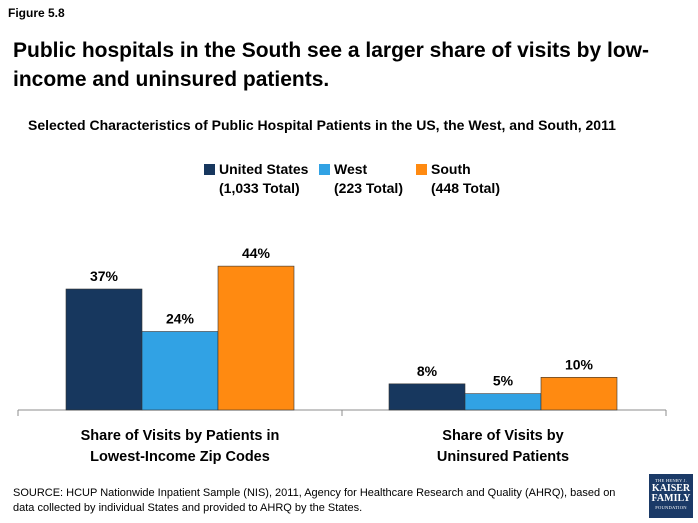 Image resolution: width=698 pixels, height=523 pixels. I want to click on data-label-south-2: 10%, so click(579, 364).